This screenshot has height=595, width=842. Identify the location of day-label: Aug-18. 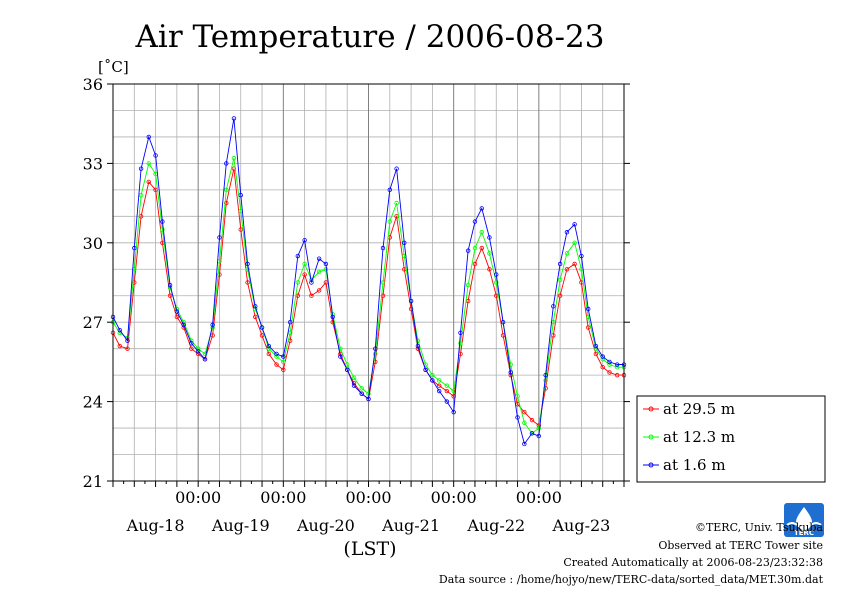
(155, 525).